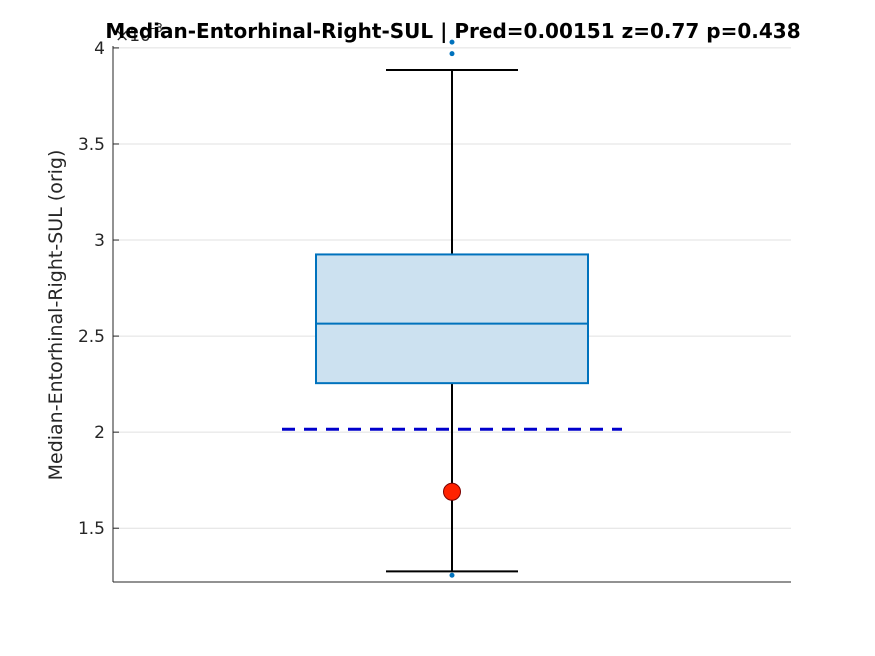 This screenshot has height=656, width=875. Describe the element at coordinates (99, 241) in the screenshot. I see `y-tick-label: 3` at that location.